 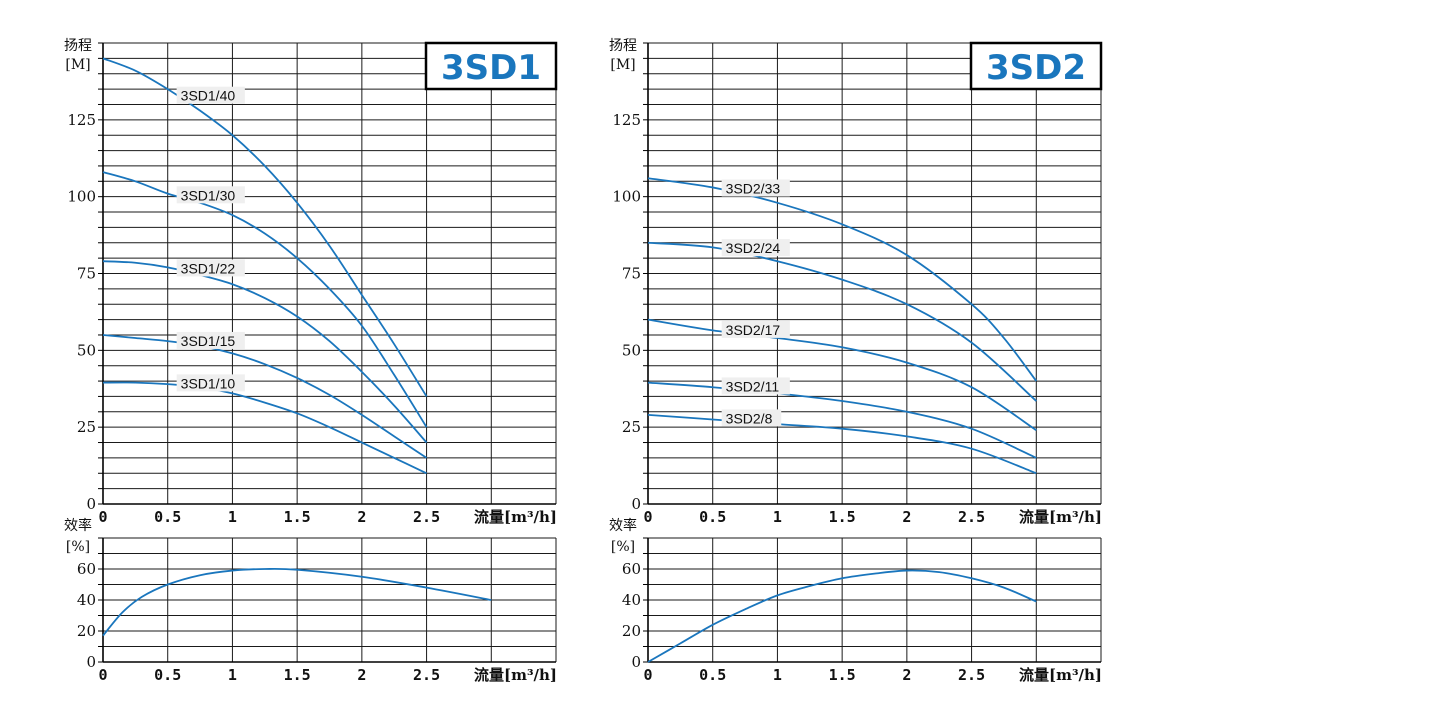 I want to click on curve-label: 3SD2/17, so click(x=753, y=330).